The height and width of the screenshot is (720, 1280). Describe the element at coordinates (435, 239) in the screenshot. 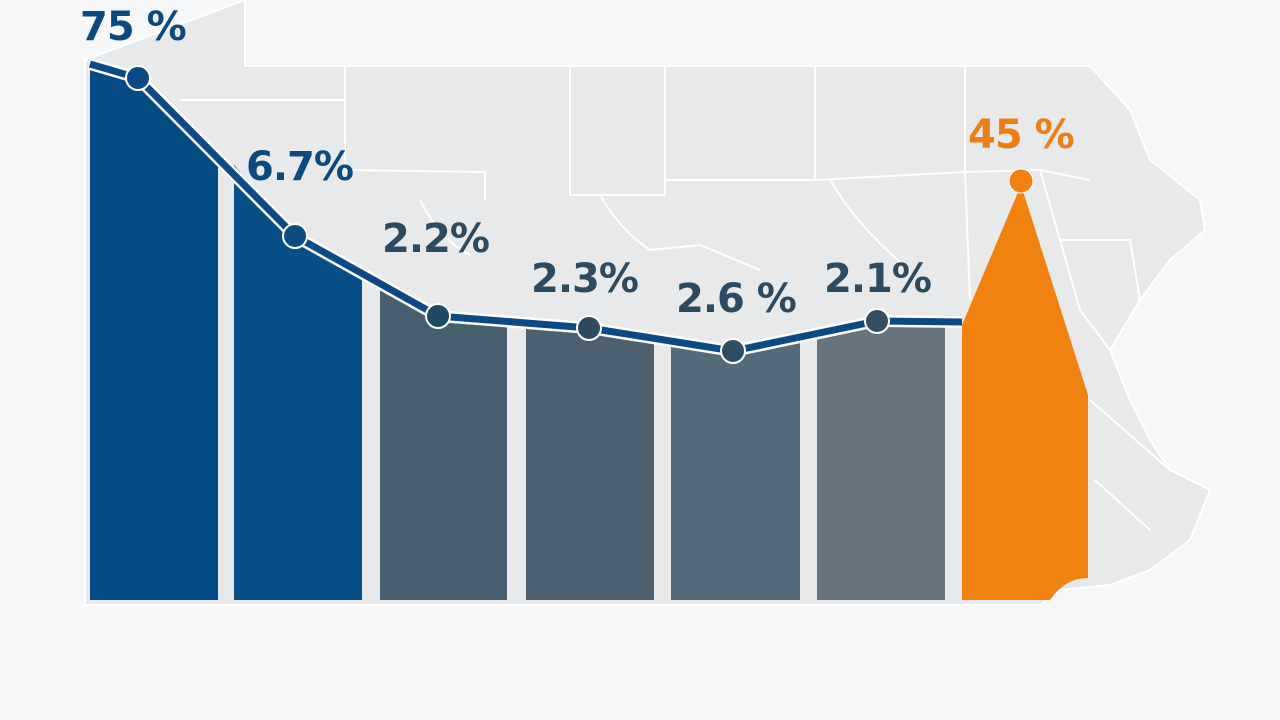

I see `value-label-3: 2.2%` at that location.